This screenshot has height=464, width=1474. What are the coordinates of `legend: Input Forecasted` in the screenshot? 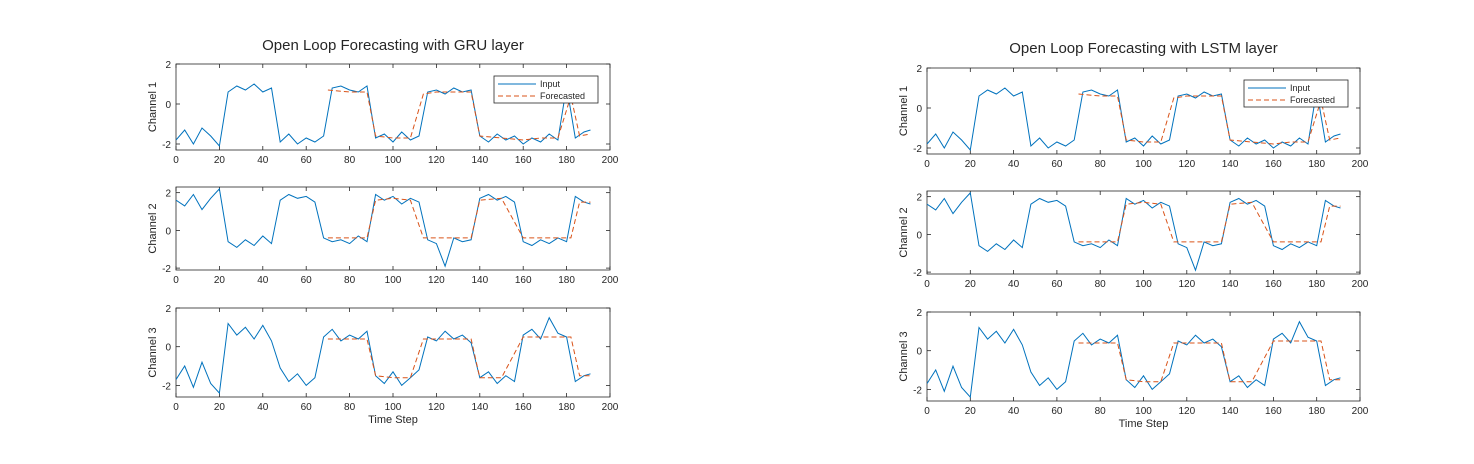 It's located at (546, 89).